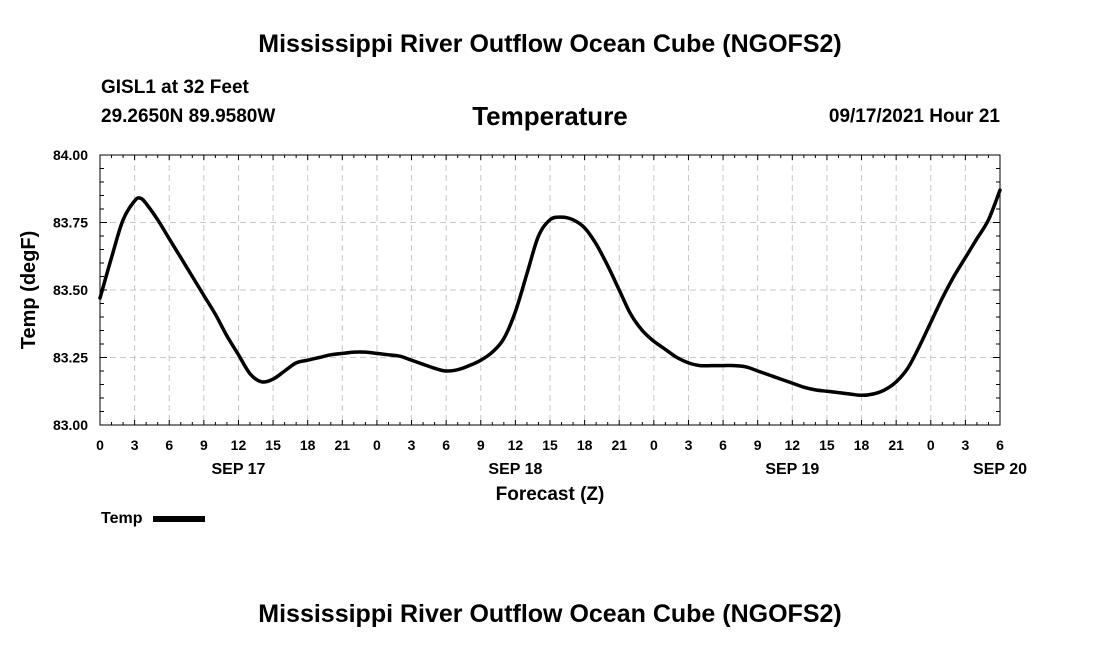  What do you see at coordinates (550, 494) in the screenshot?
I see `x-axis-label: Forecast (Z)` at bounding box center [550, 494].